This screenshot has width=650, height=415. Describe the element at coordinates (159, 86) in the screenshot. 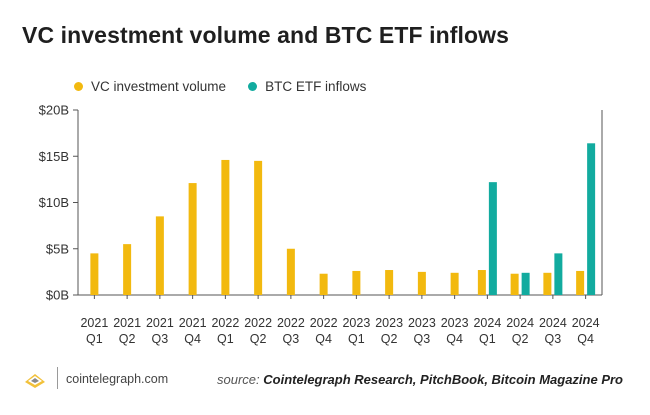

I see `legend-label-vc: VC investment volume` at that location.